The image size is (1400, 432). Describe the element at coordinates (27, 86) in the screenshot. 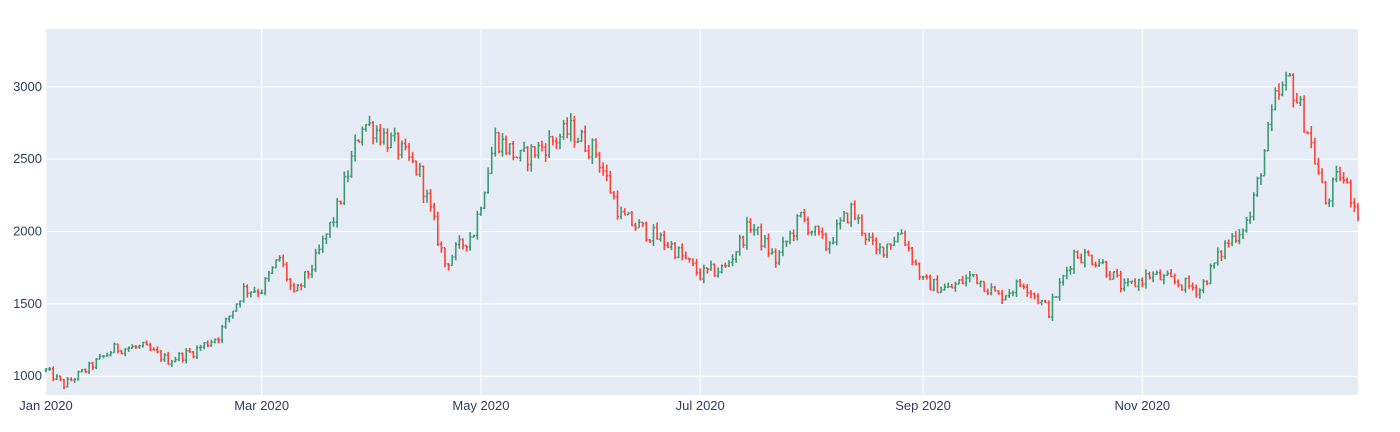

I see `y-tick-label: 3000` at that location.